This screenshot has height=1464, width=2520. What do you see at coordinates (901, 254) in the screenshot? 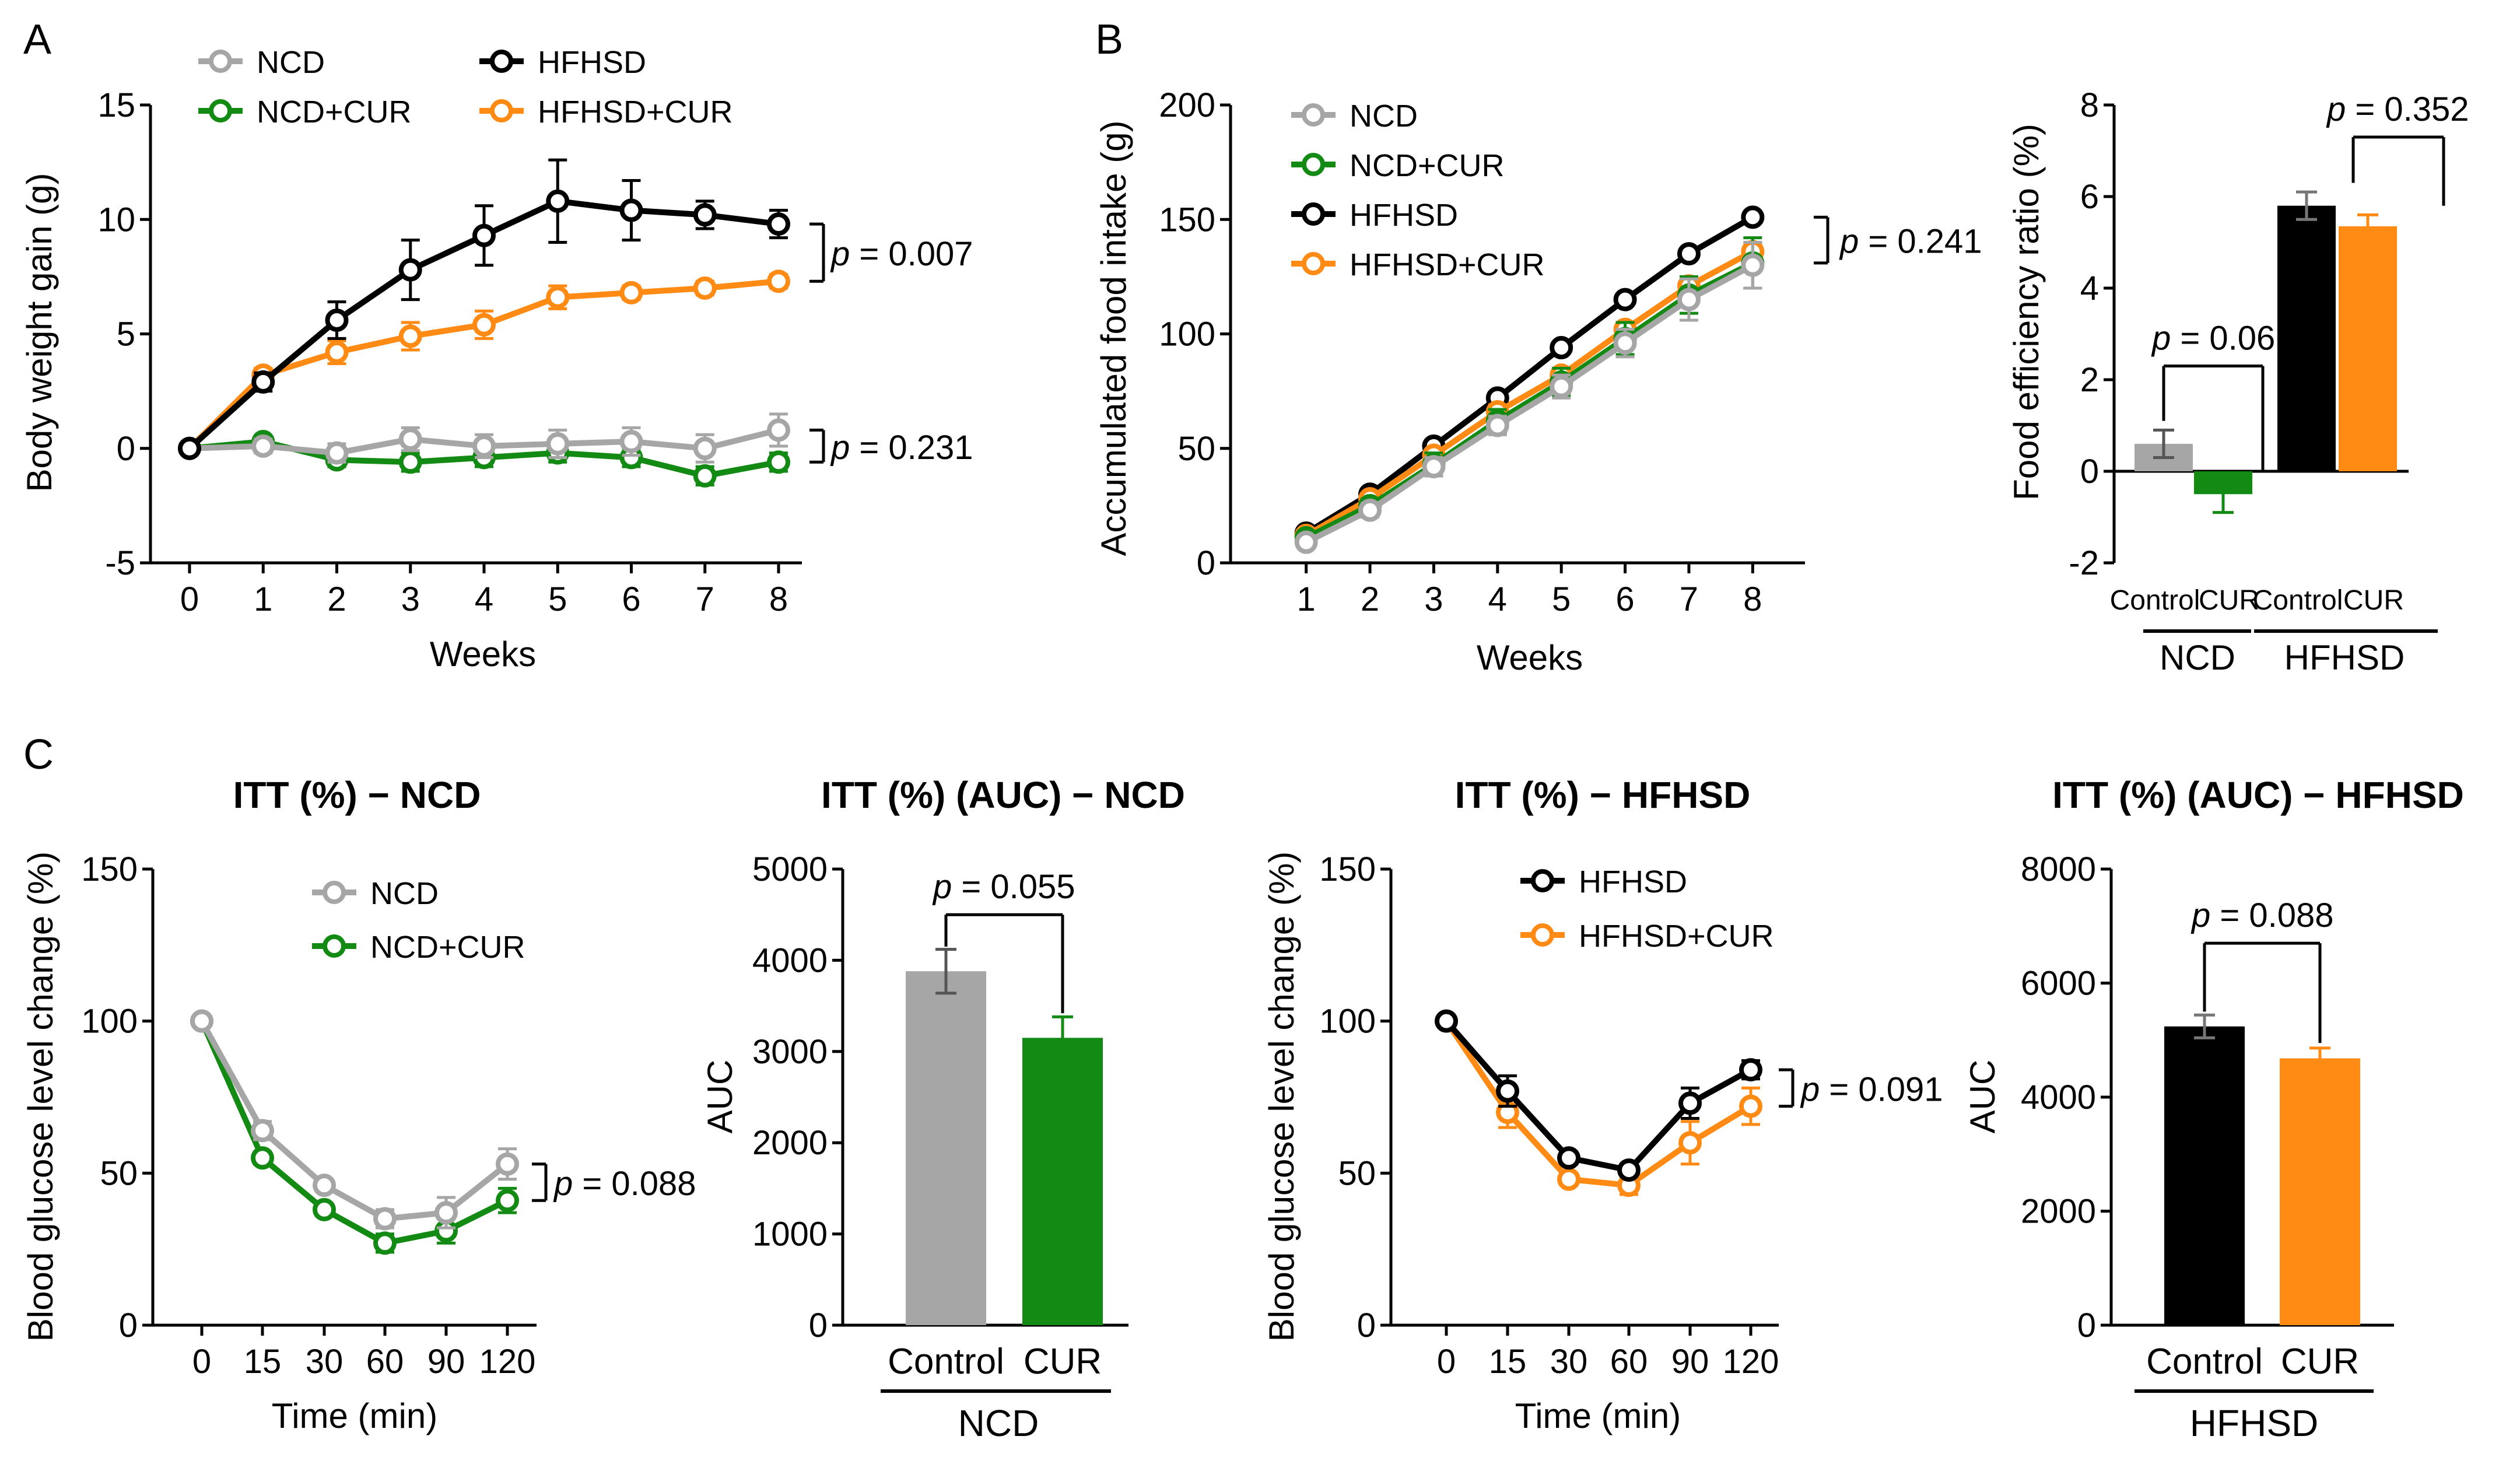
I see `A-p-value-hfhsd: p = 0.007` at bounding box center [901, 254].